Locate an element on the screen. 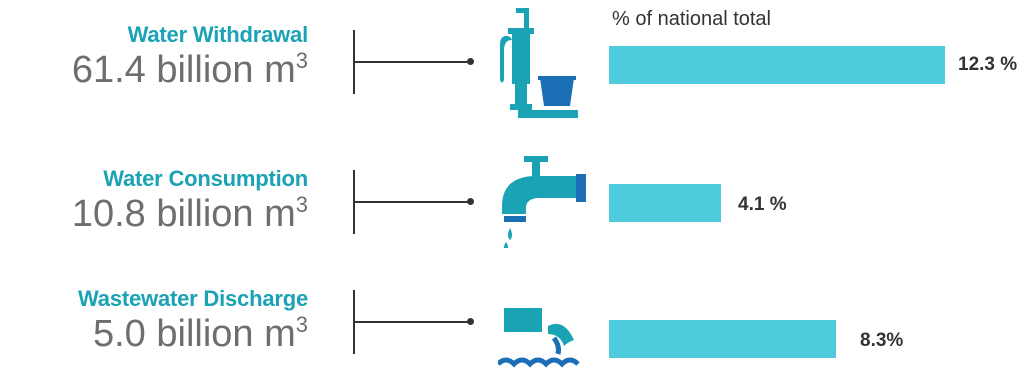 This screenshot has width=1032, height=378. percent-label: 4.1 % is located at coordinates (762, 204).